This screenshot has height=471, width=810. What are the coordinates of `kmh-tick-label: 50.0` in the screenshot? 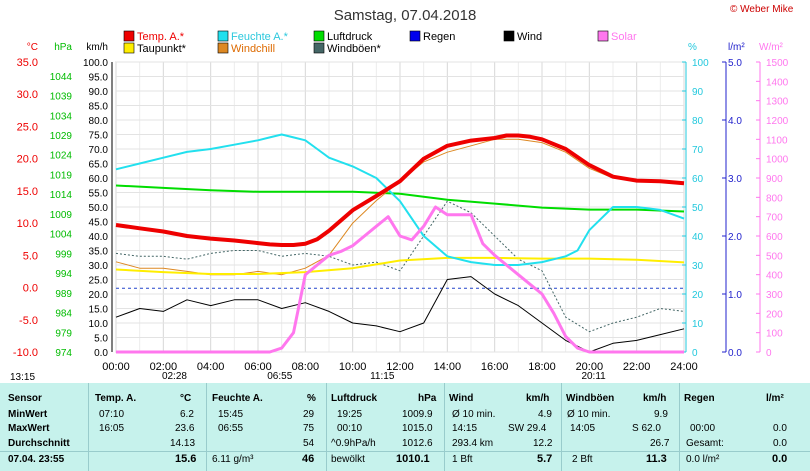 It's located at (99, 208).